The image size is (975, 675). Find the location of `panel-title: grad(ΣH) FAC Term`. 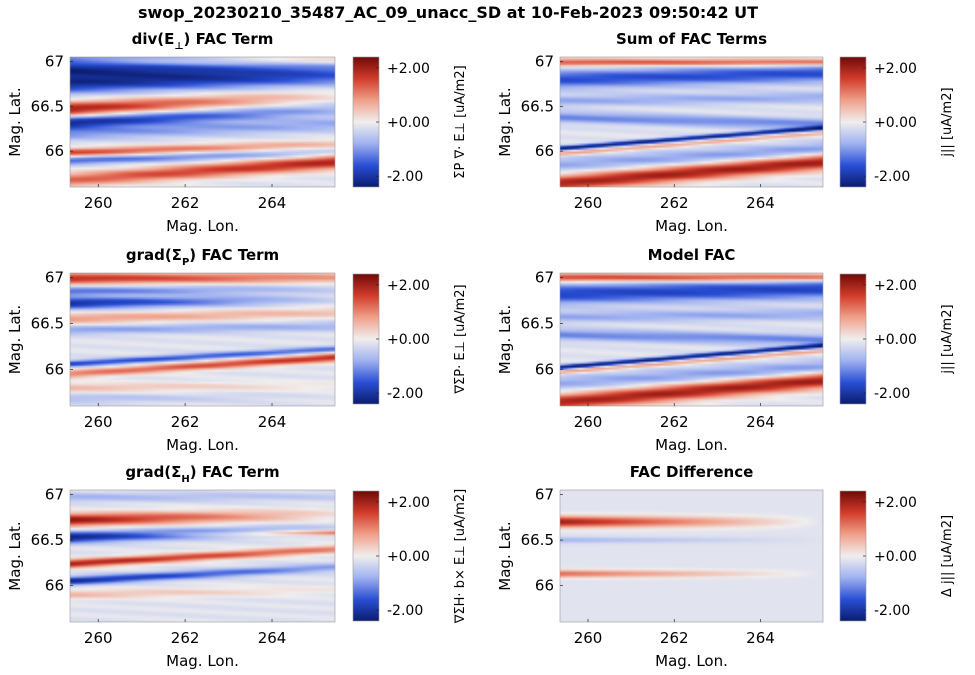

panel-title: grad(ΣH) FAC Term is located at coordinates (202, 474).